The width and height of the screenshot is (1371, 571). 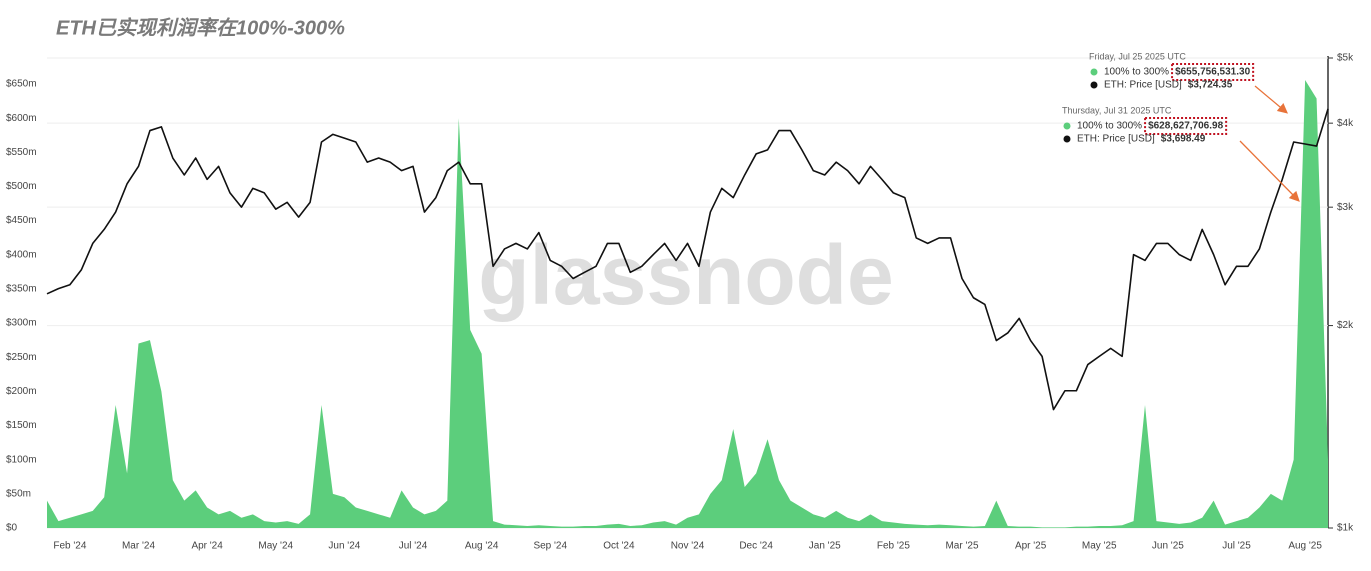 What do you see at coordinates (21, 323) in the screenshot?
I see `y-tick-label: $300m` at bounding box center [21, 323].